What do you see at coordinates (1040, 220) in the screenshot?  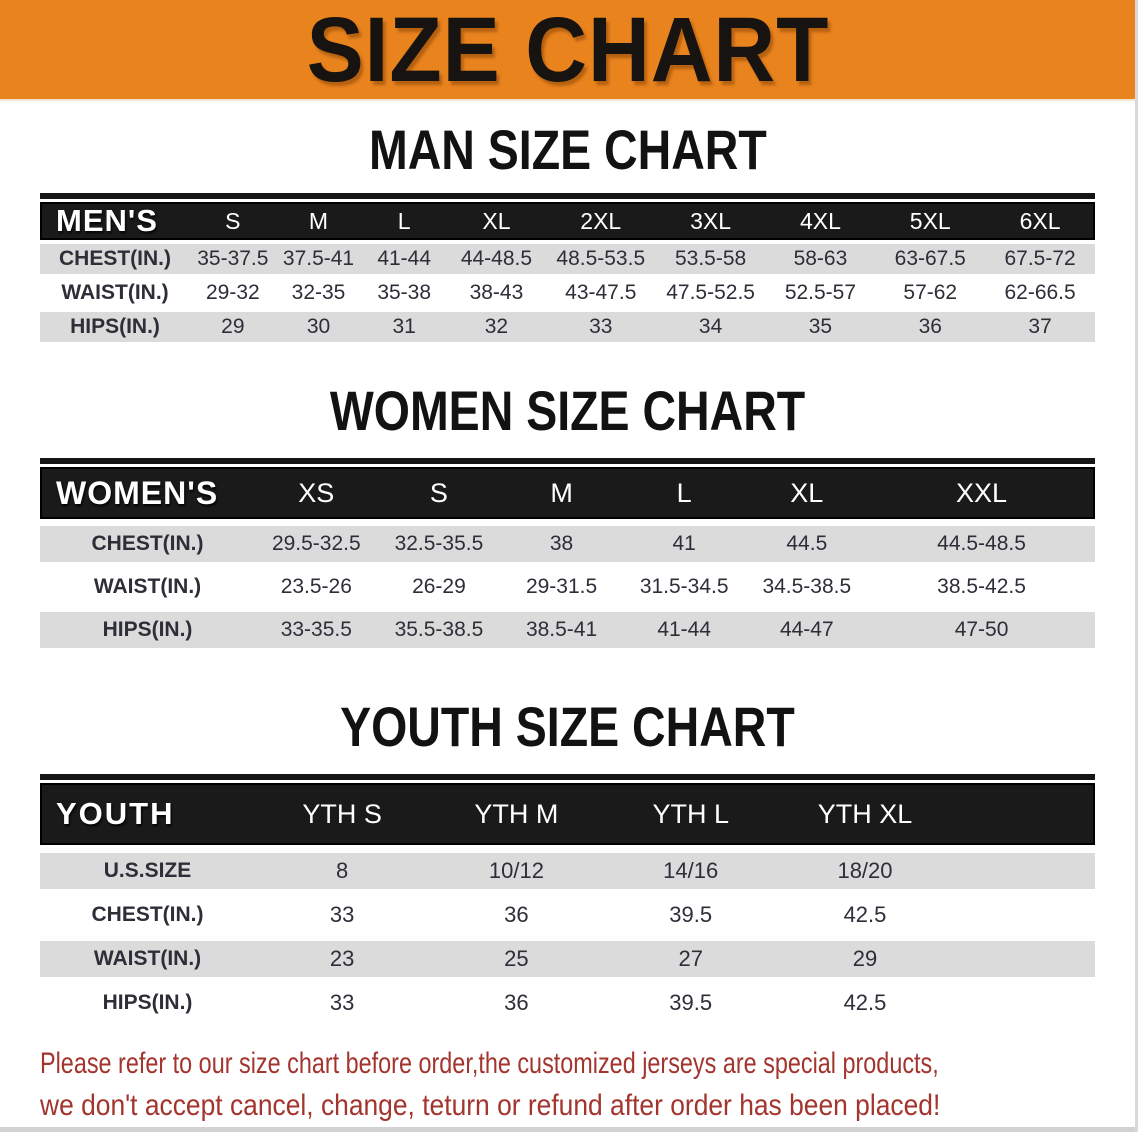 I see `column-header: 6XL` at bounding box center [1040, 220].